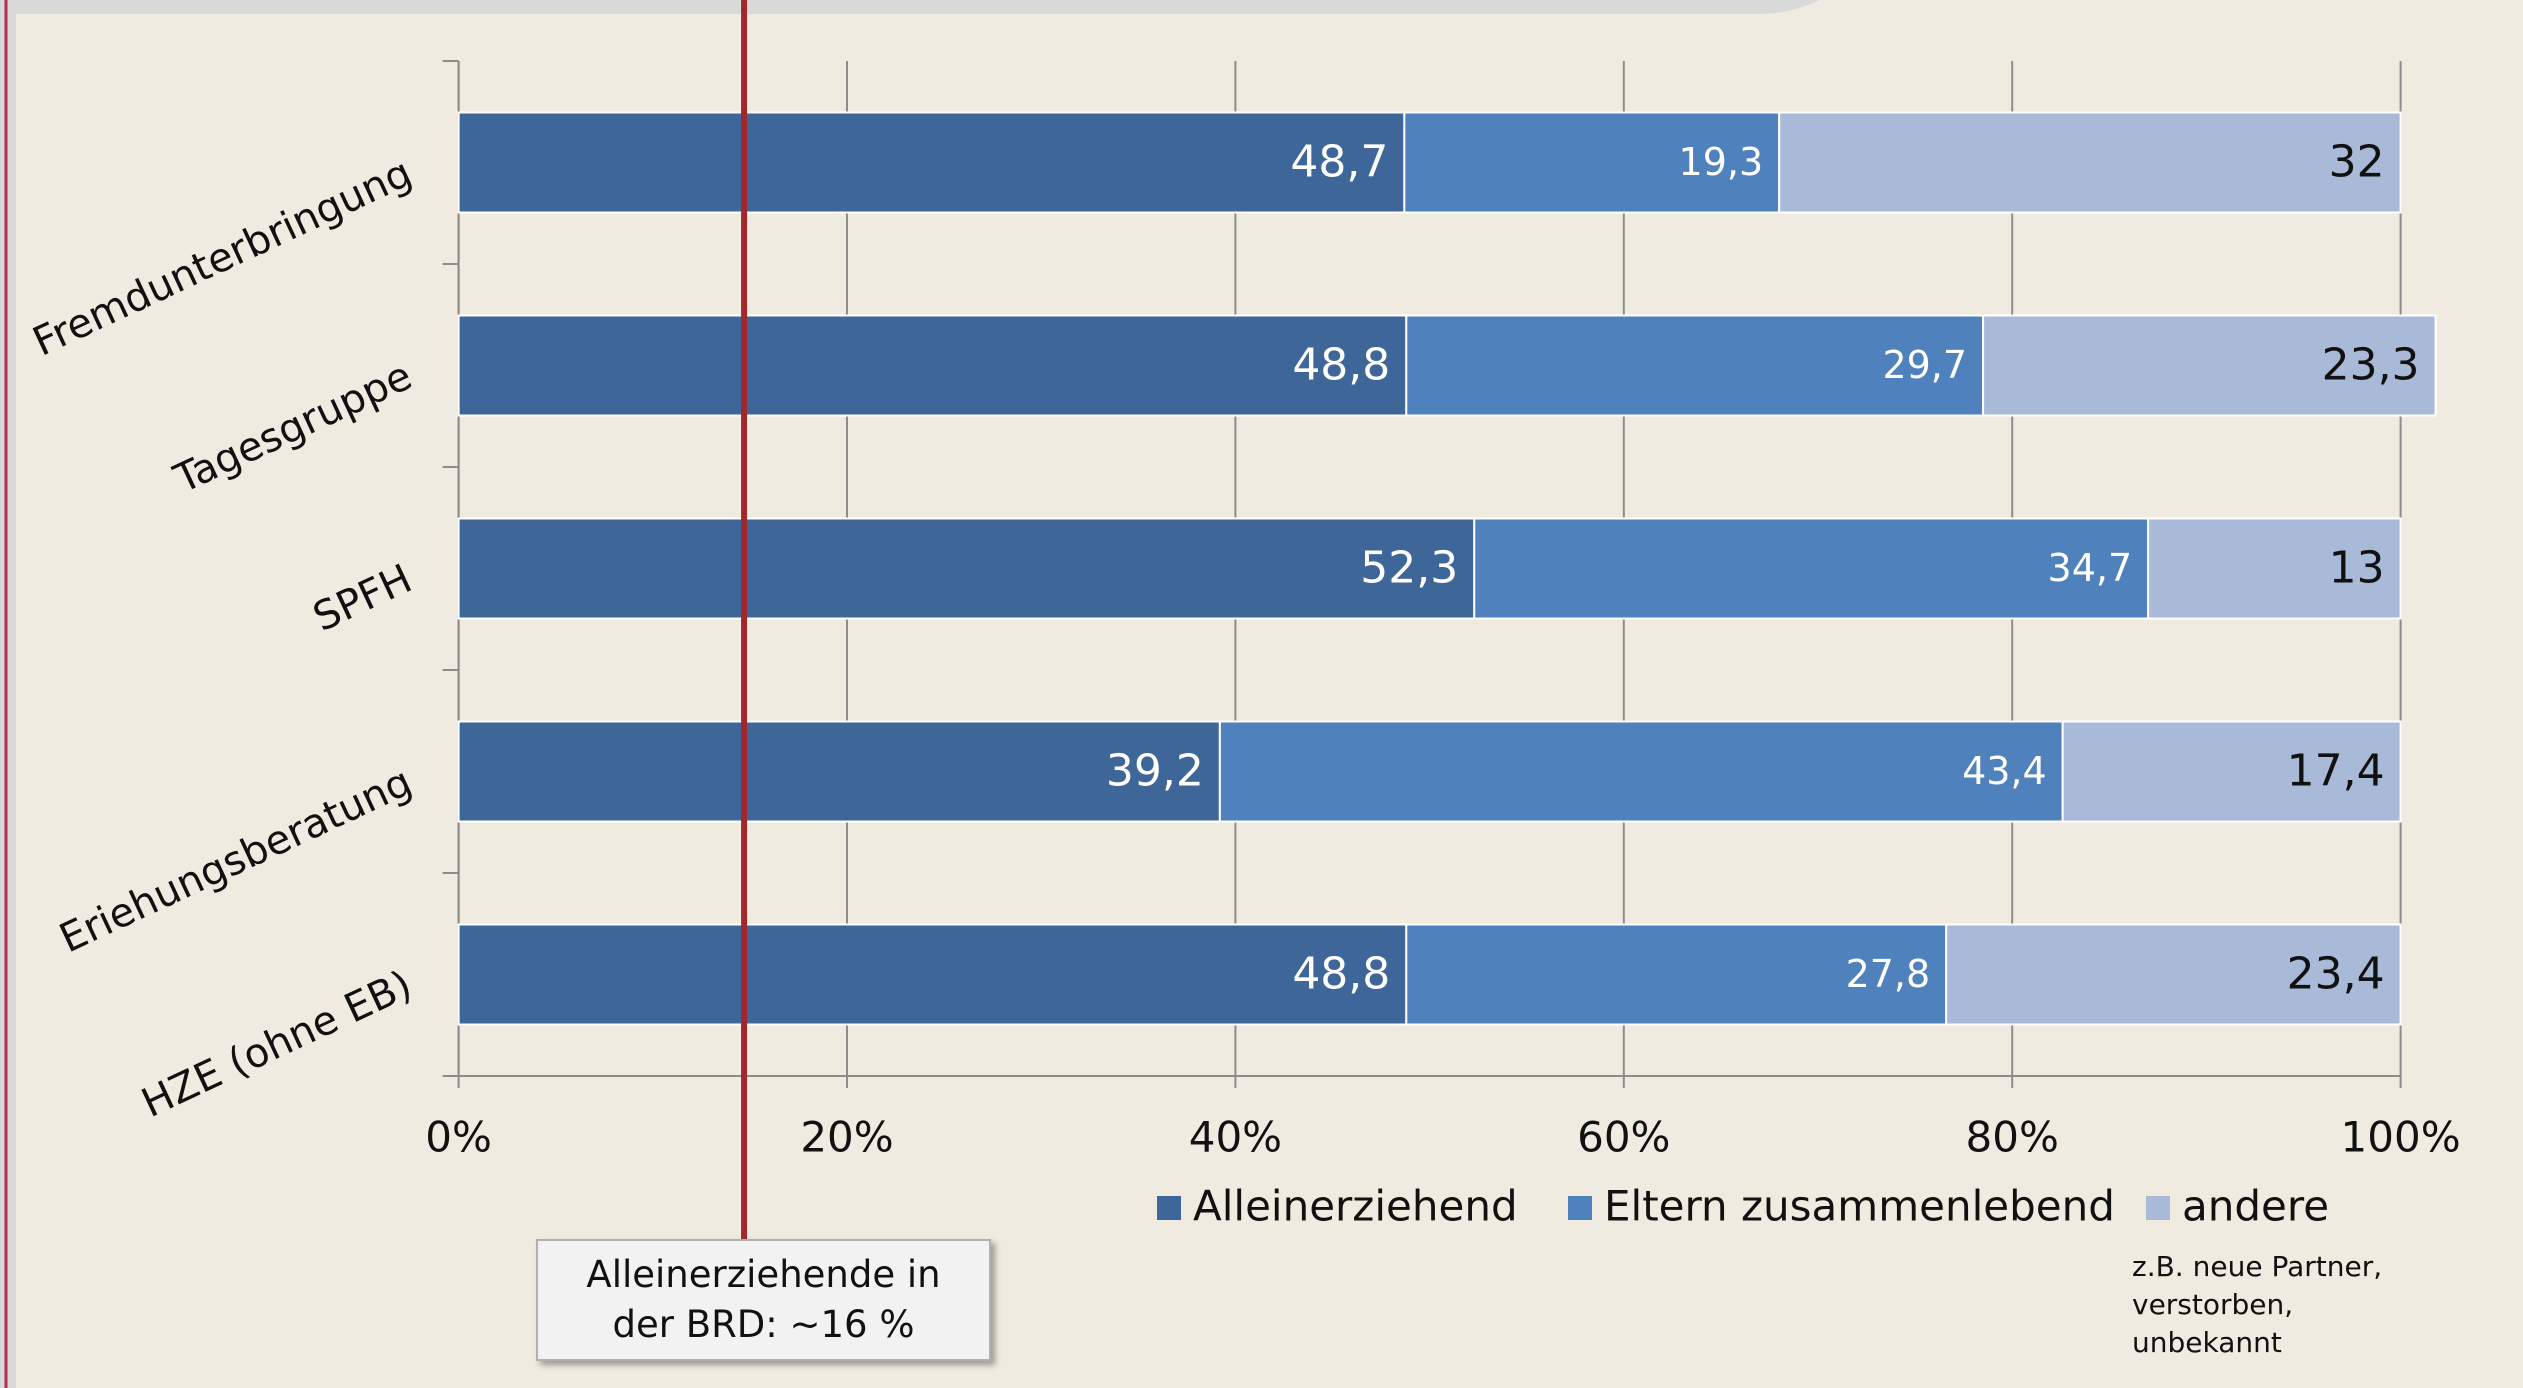 The image size is (2523, 1388). What do you see at coordinates (1924, 365) in the screenshot?
I see `value-label: 29,7` at bounding box center [1924, 365].